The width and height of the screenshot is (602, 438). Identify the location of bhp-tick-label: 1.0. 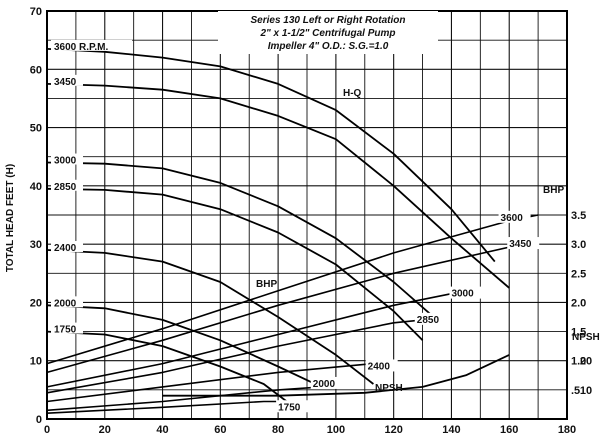
(578, 362).